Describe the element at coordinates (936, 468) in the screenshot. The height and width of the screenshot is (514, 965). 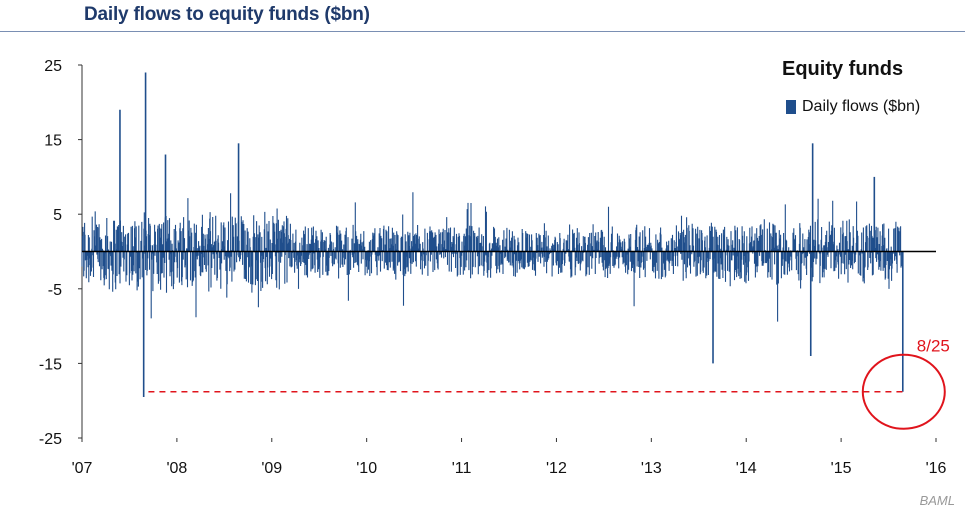
I see `x-tick-label: '16` at that location.